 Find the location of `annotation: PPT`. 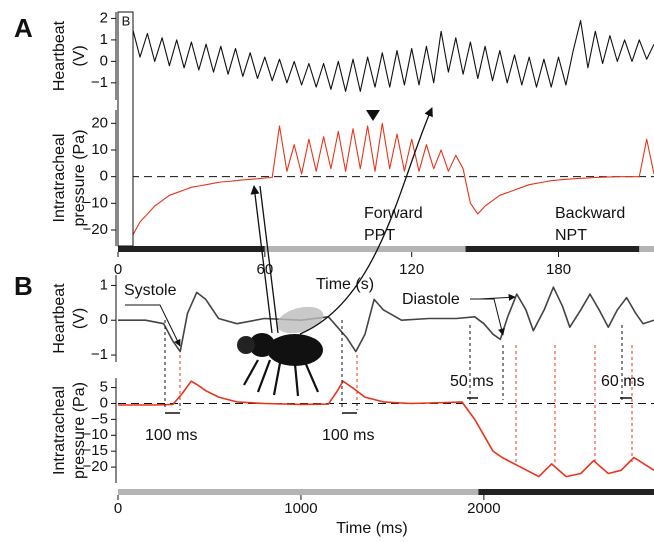

annotation: PPT is located at coordinates (379, 235).